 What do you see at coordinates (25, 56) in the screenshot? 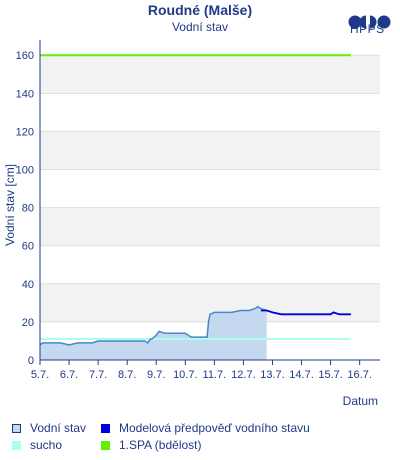
I see `y-tick-label: 160` at bounding box center [25, 56].